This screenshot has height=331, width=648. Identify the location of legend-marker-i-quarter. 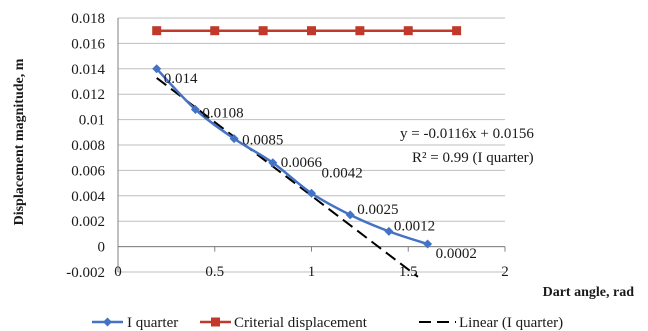
(107, 322).